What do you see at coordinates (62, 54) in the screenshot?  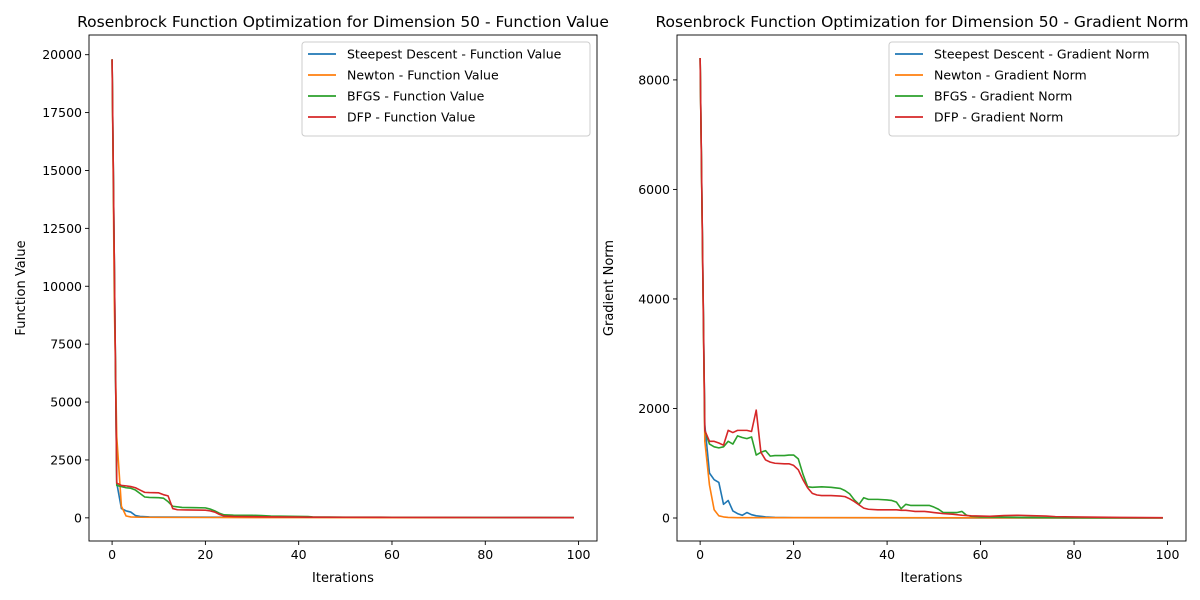 I see `y-tick-label: 20000` at bounding box center [62, 54].